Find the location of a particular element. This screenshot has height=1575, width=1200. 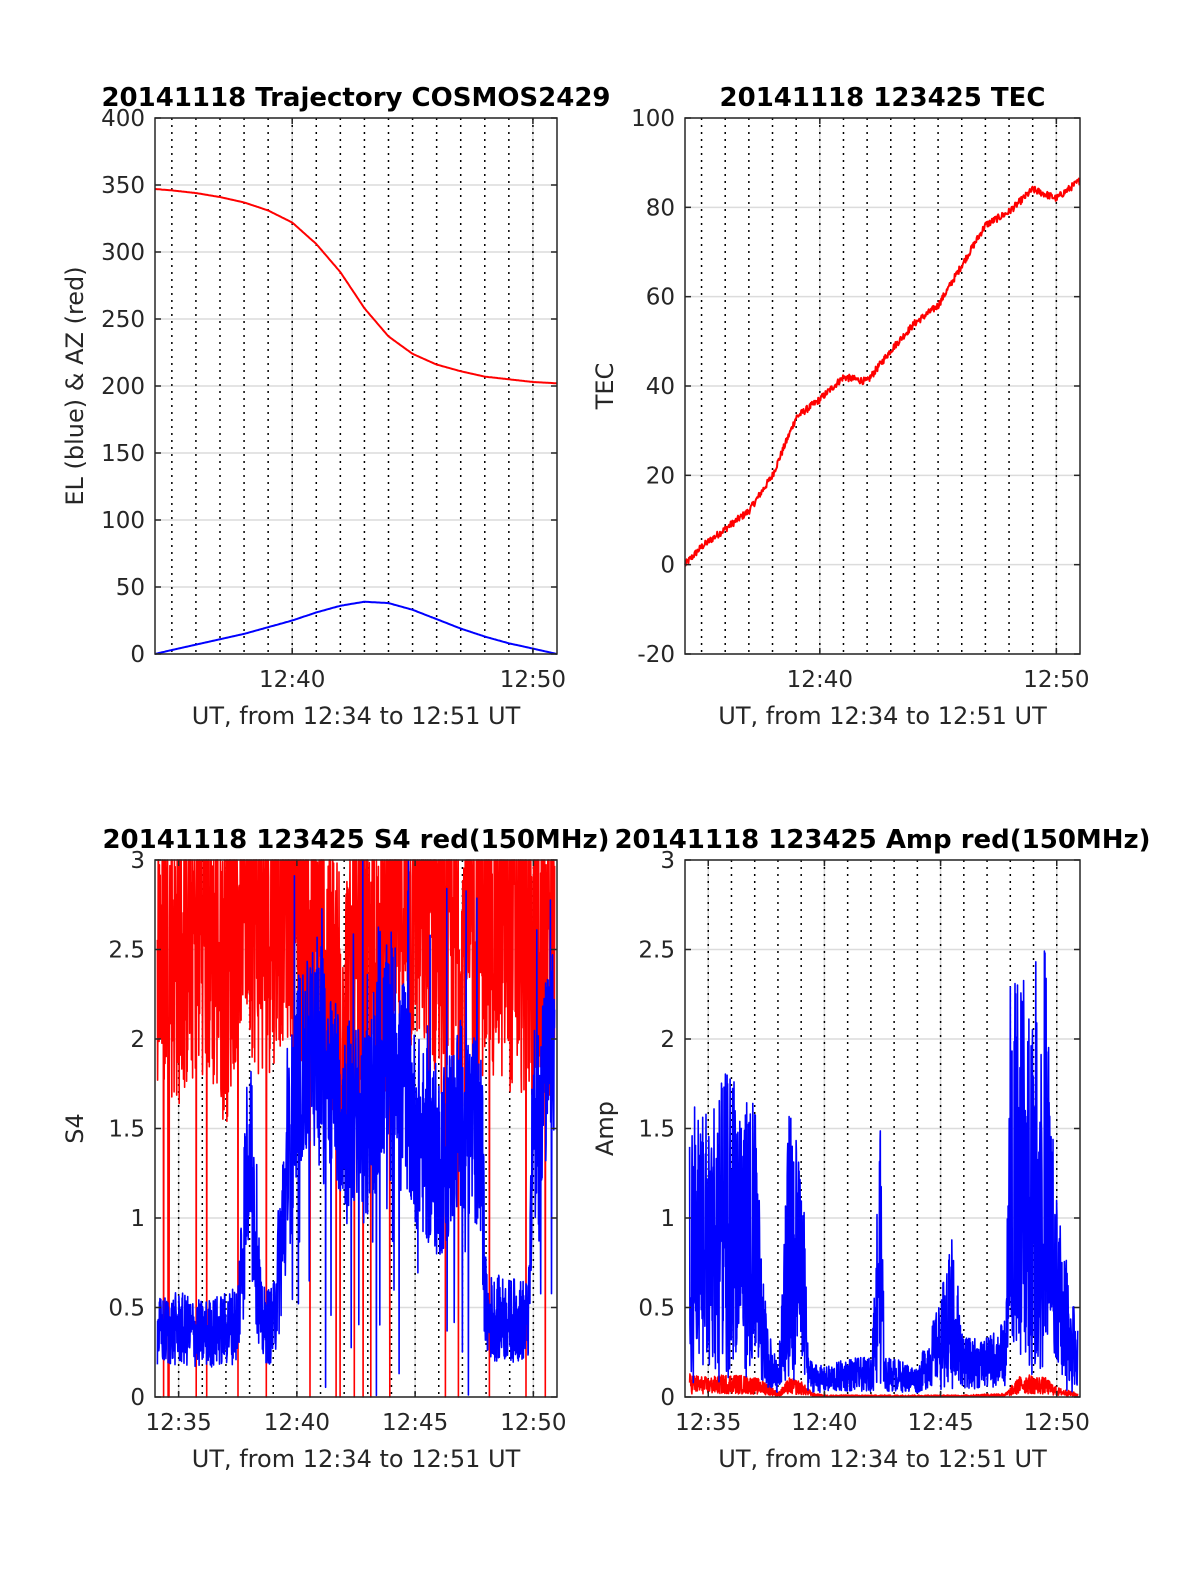

y-tick-label: 40 is located at coordinates (660, 387).